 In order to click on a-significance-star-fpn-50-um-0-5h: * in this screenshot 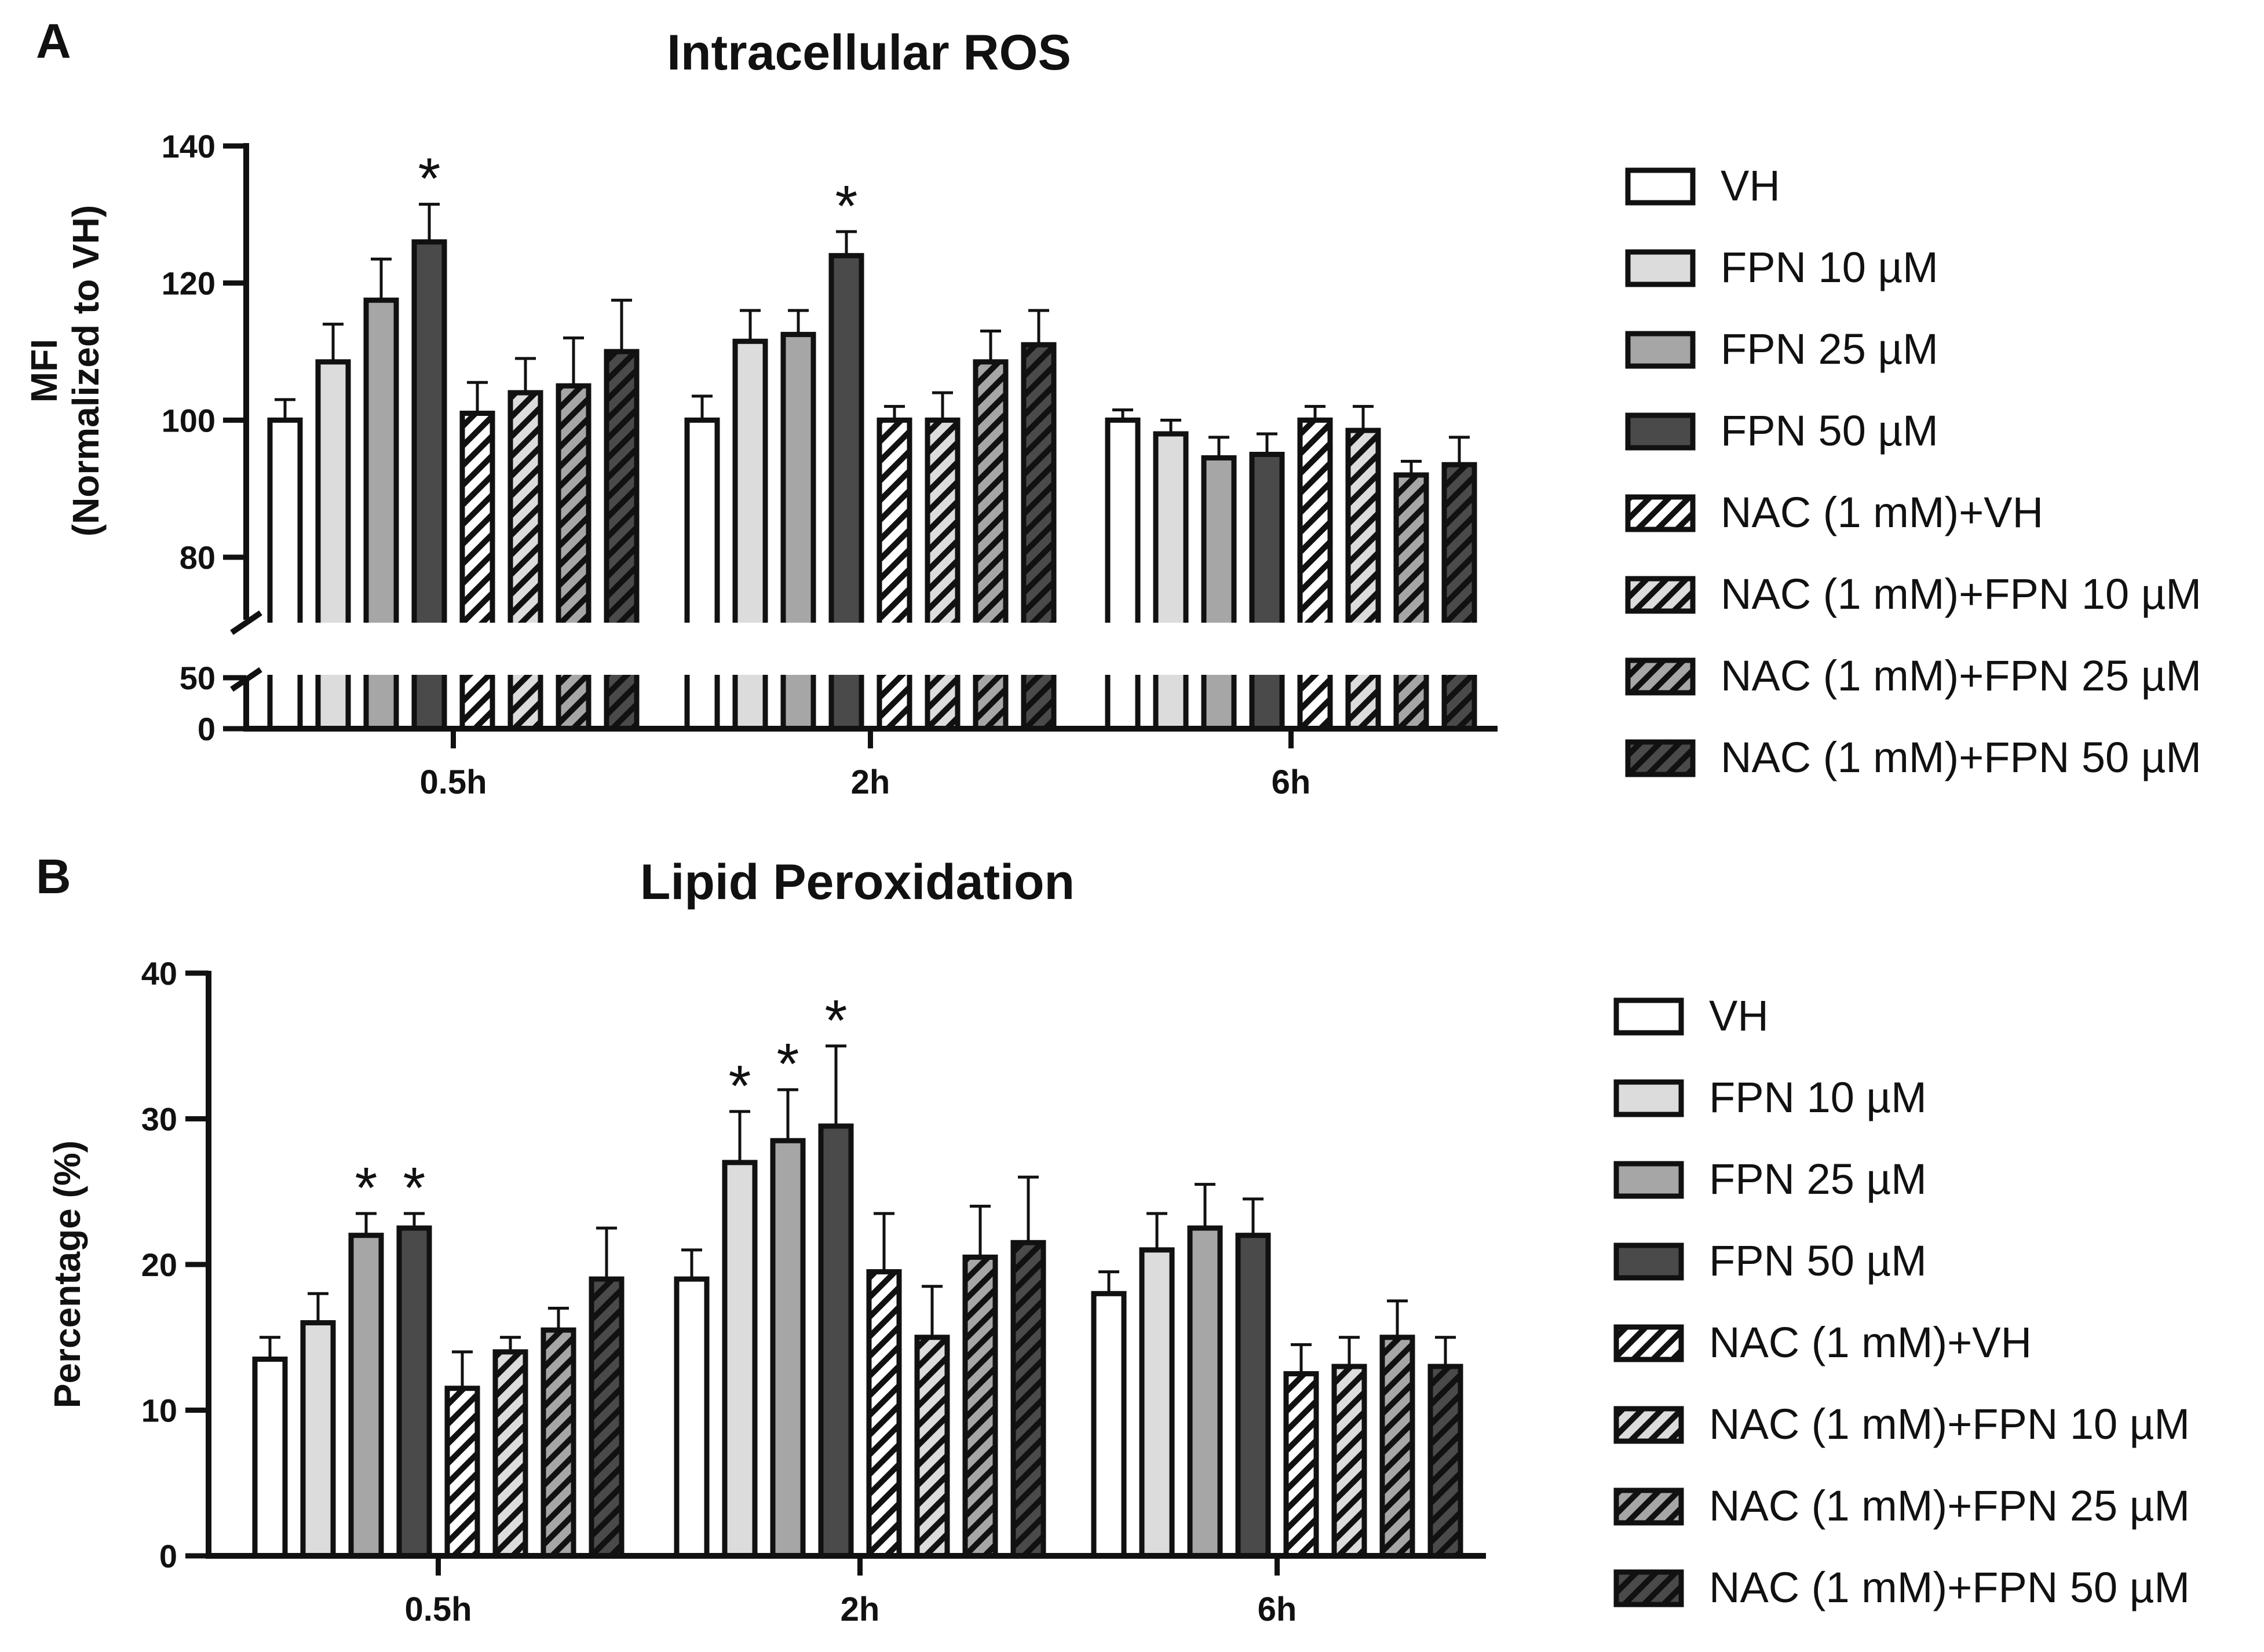, I will do `click(430, 179)`.